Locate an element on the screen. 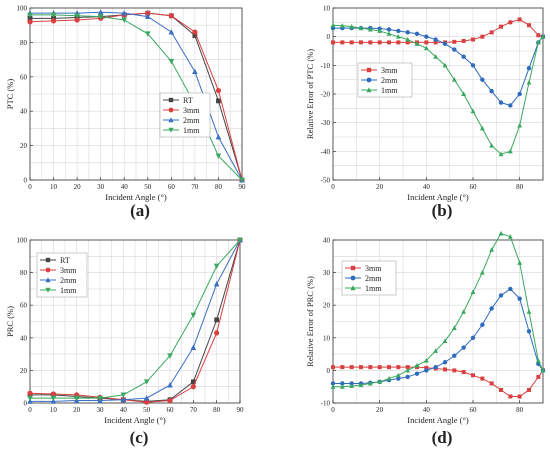 The height and width of the screenshot is (463, 550). y-tick-label: 20 is located at coordinates (327, 306).